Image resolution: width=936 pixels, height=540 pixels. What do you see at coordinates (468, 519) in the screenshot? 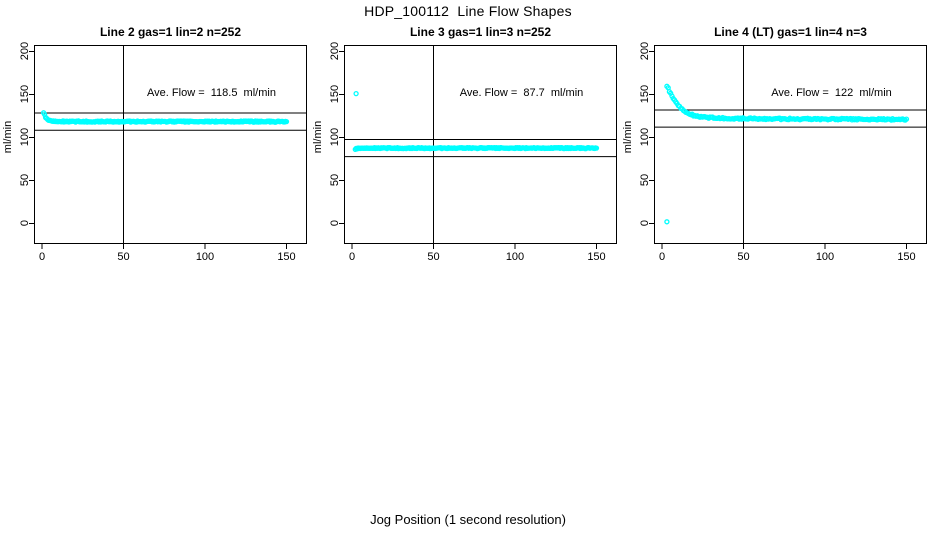
I see `x-axis-label: Jog Position (1 second resolution)` at bounding box center [468, 519].